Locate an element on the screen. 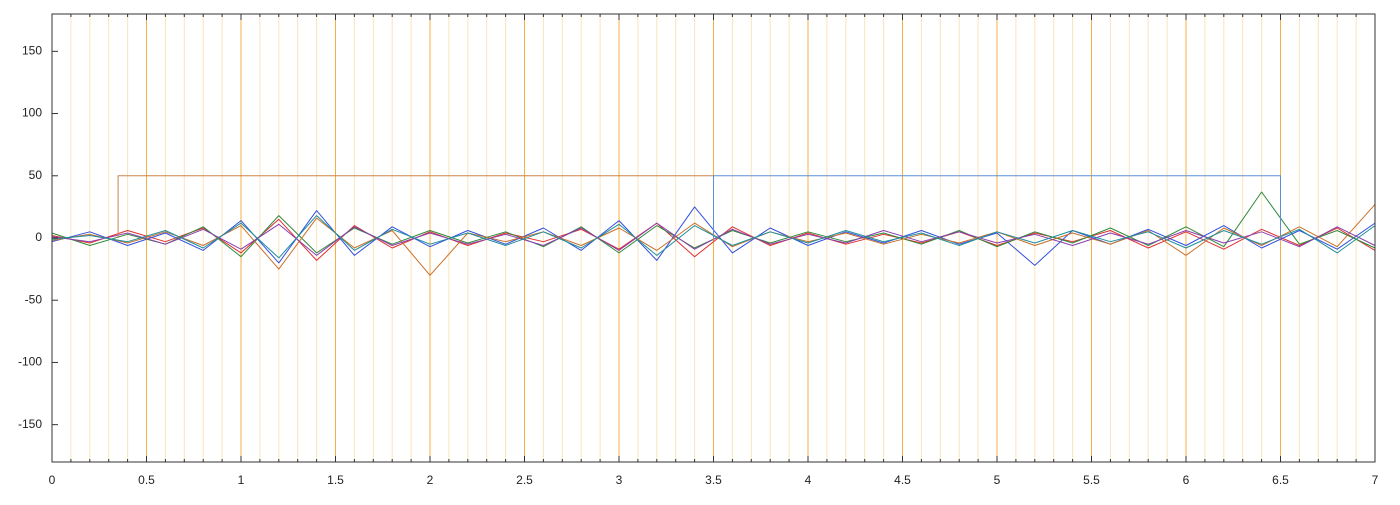  x-tick-label: 1 is located at coordinates (241, 480).